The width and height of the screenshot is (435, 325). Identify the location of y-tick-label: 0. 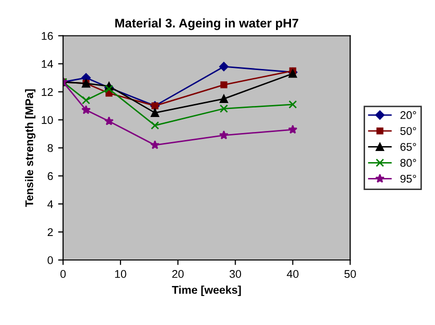
(50, 260).